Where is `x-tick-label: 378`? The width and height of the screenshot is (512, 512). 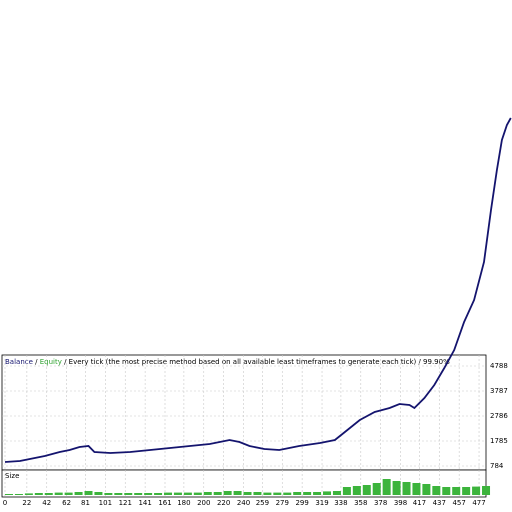 x-tick-label: 378 is located at coordinates (380, 503).